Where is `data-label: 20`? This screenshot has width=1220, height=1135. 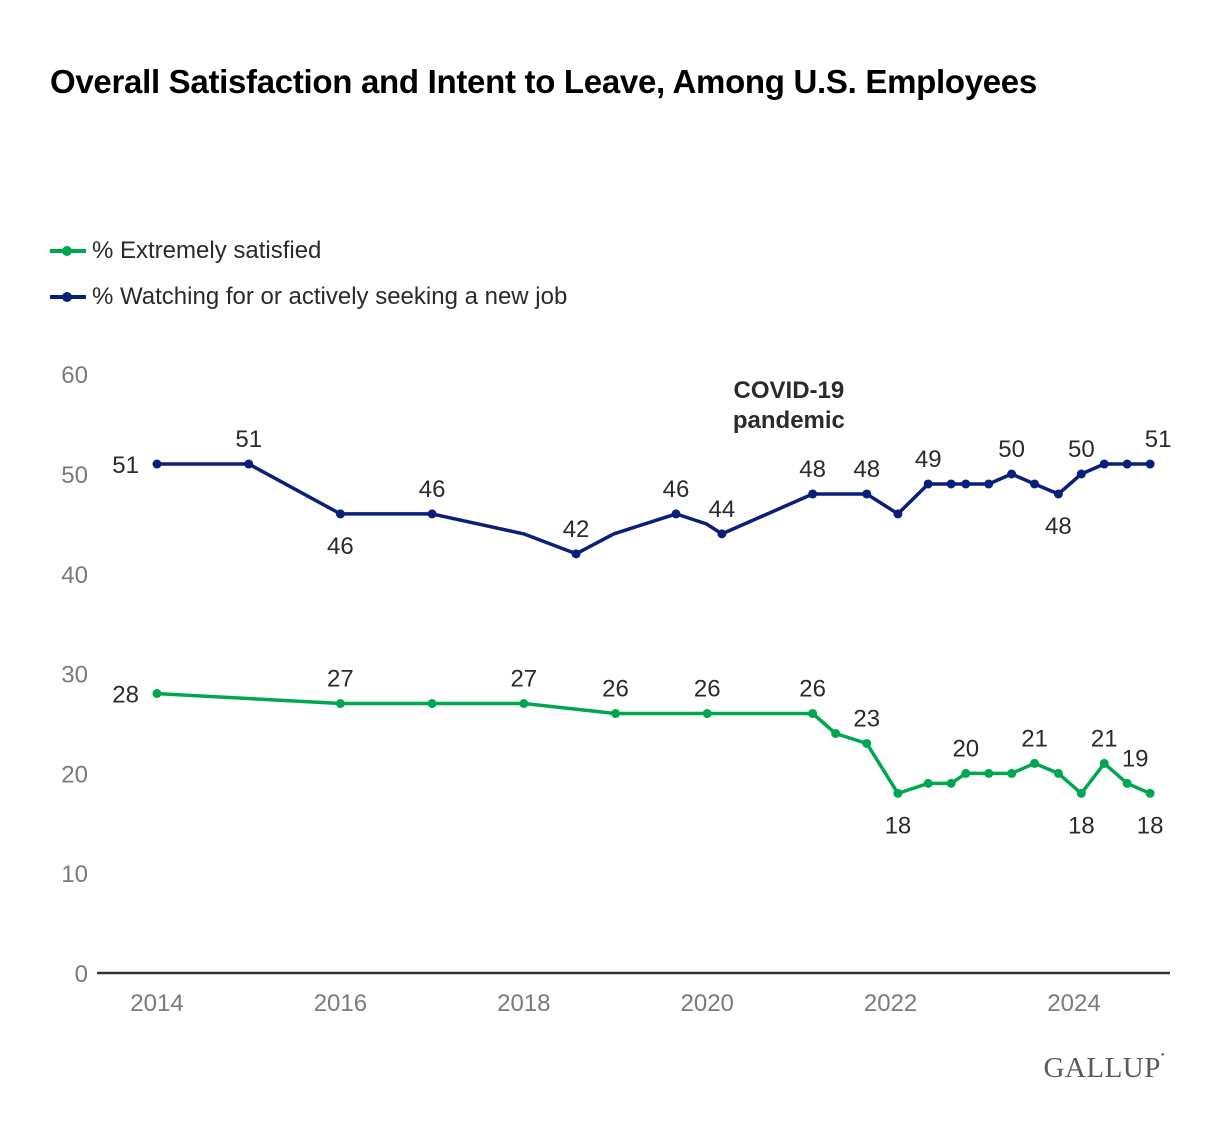
data-label: 20 is located at coordinates (965, 748).